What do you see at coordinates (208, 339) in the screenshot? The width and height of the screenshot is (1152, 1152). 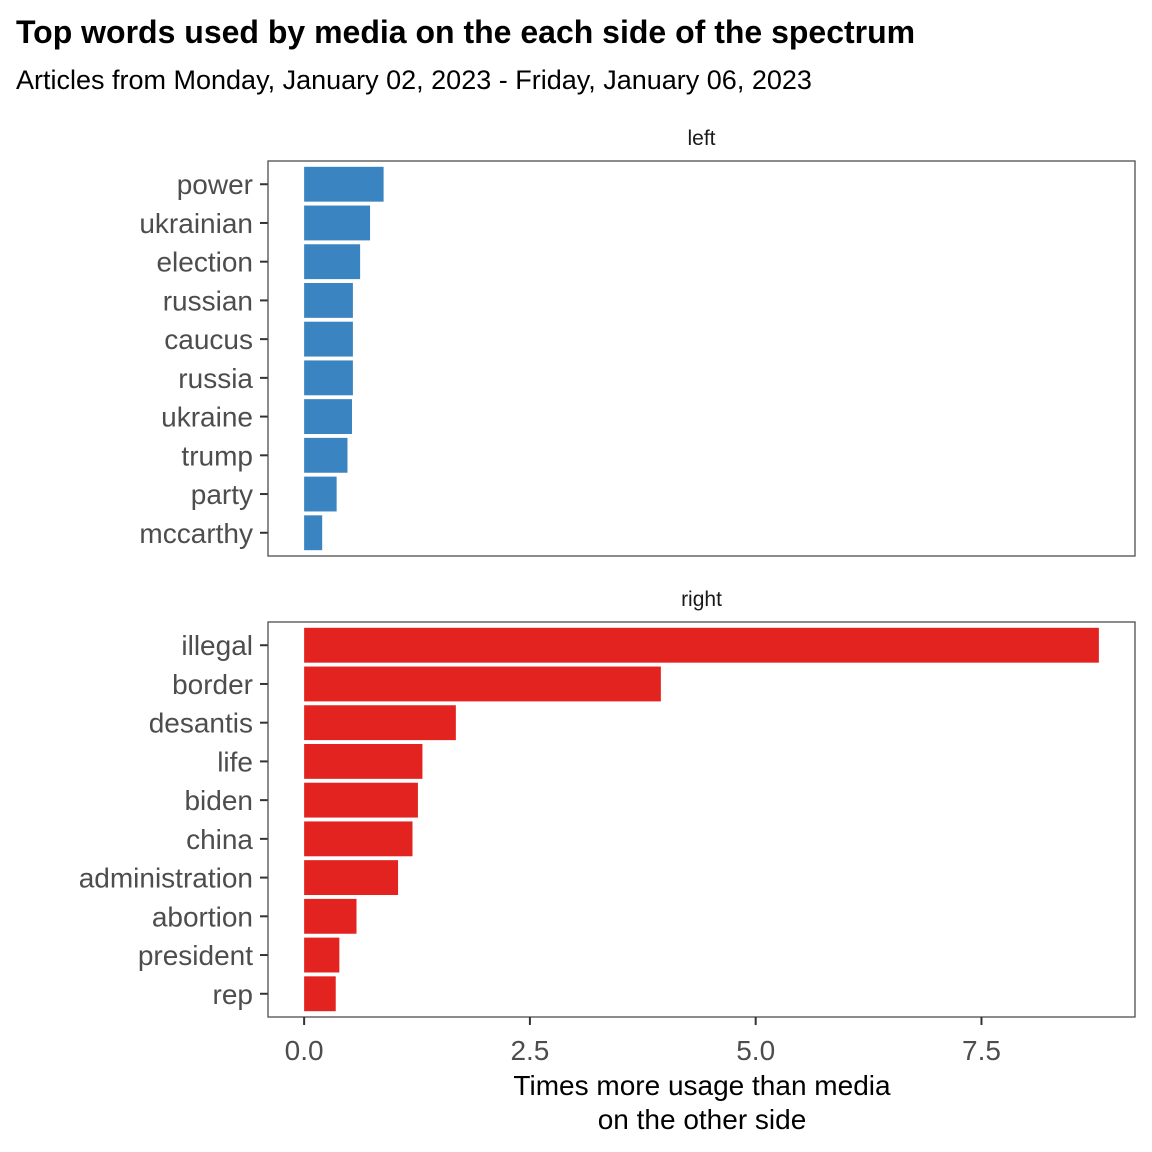 I see `category-label: caucus` at bounding box center [208, 339].